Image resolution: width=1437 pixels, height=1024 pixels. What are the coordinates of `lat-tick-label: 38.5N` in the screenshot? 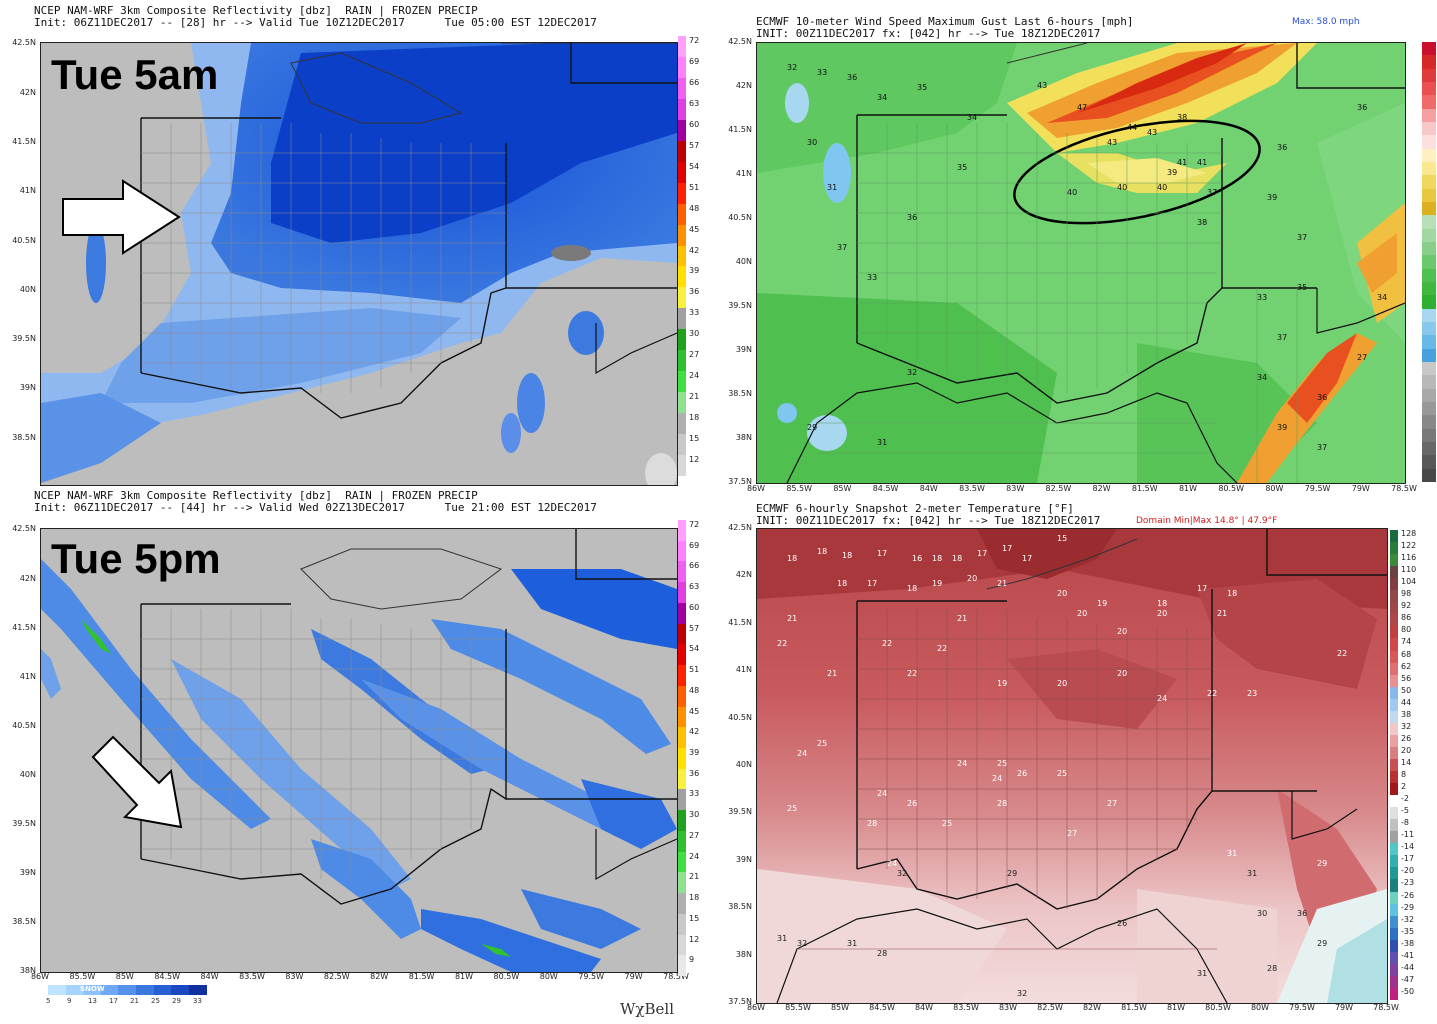 It's located at (740, 907).